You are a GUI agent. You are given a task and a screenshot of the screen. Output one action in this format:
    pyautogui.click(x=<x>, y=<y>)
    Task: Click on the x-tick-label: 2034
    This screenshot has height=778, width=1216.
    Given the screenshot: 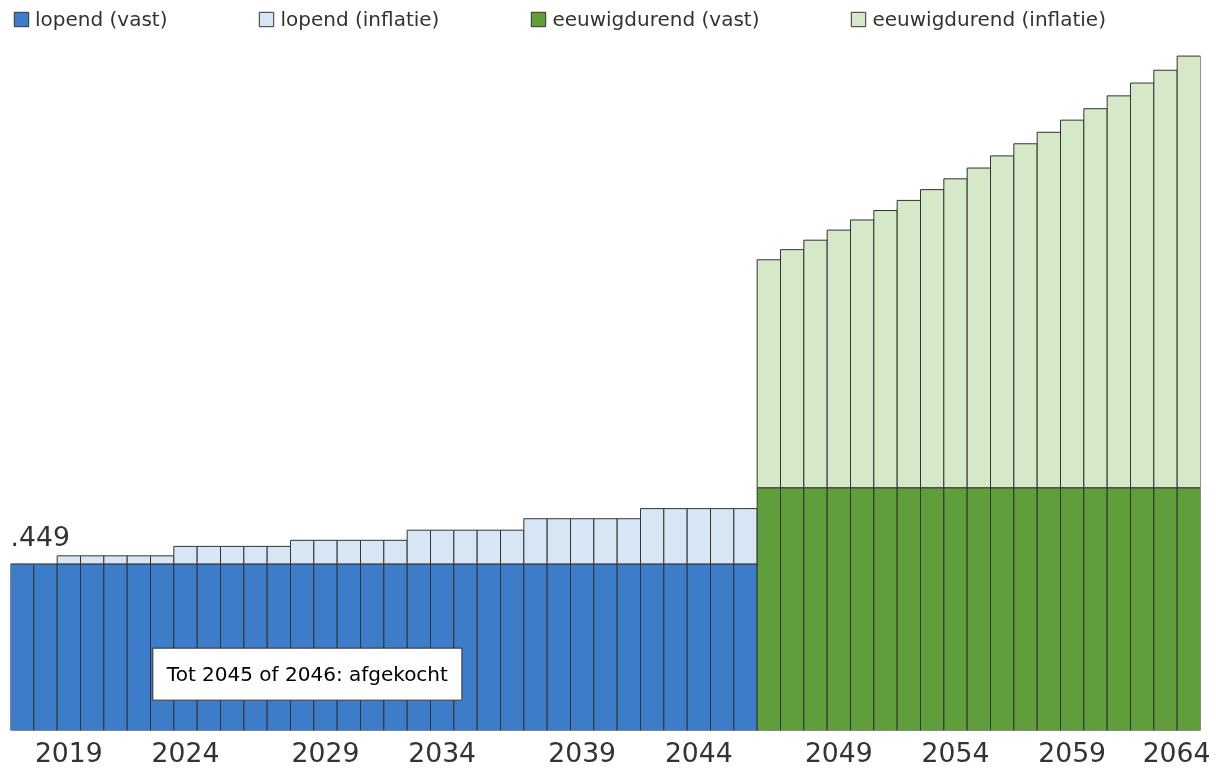 What is the action you would take?
    pyautogui.click(x=442, y=752)
    